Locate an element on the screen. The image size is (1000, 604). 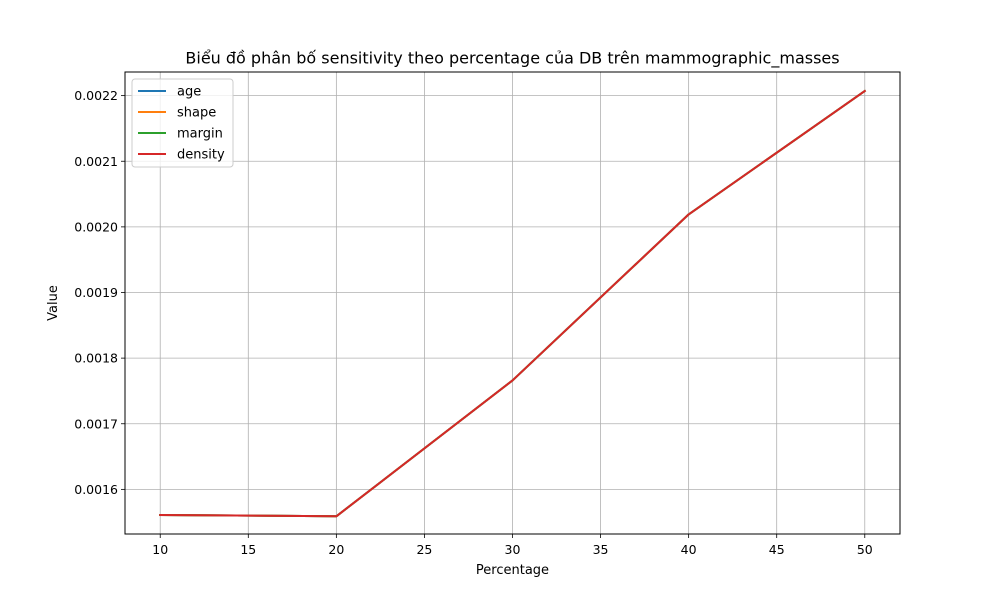
x-axis-label: Percentage is located at coordinates (512, 570).